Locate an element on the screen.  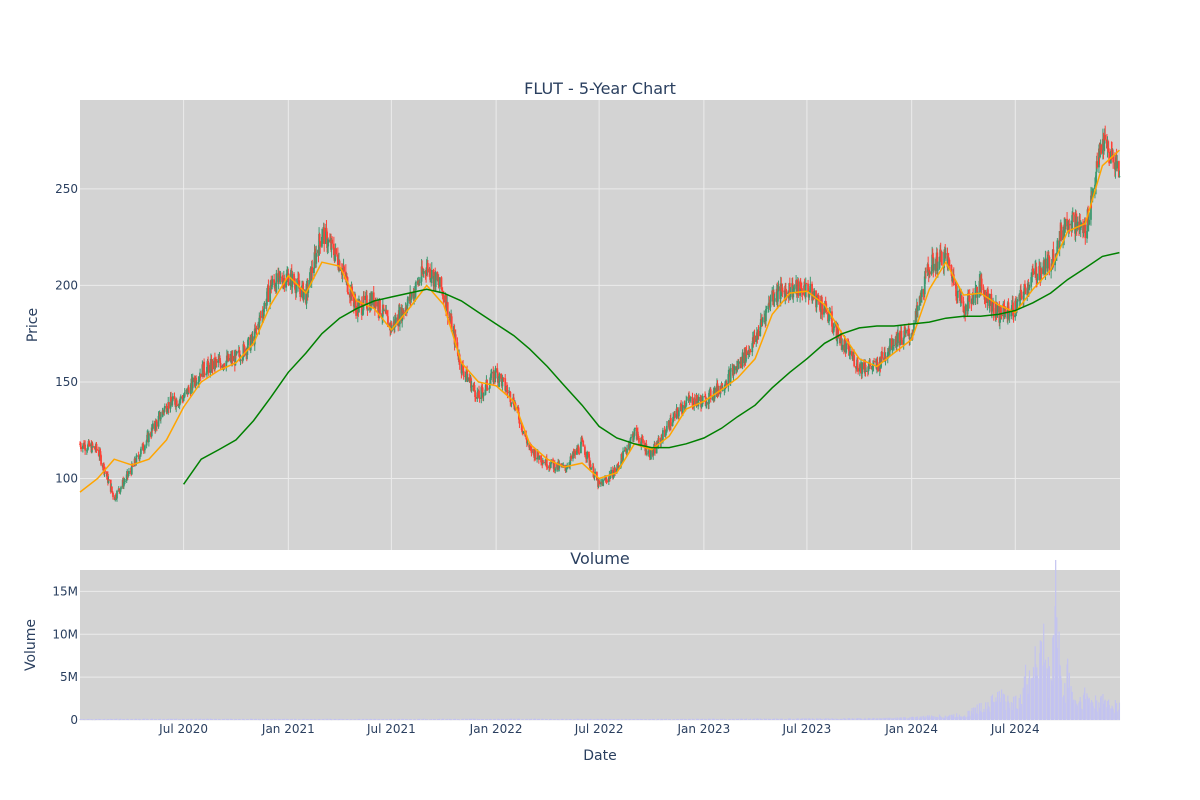
x-tick: Jul 2023 is located at coordinates (806, 729).